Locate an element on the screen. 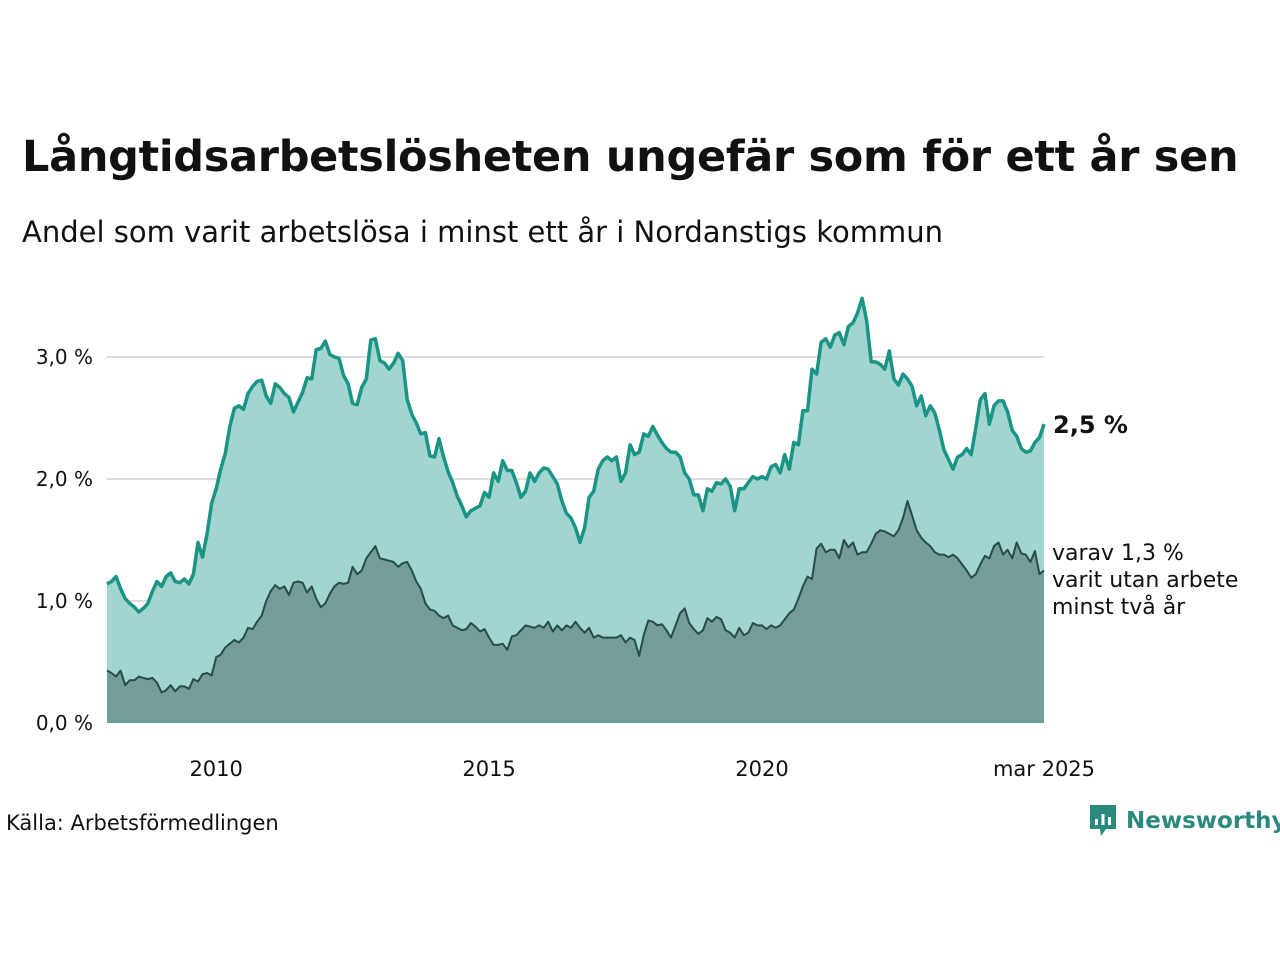  brand-logo: Newsworthy is located at coordinates (1184, 821).